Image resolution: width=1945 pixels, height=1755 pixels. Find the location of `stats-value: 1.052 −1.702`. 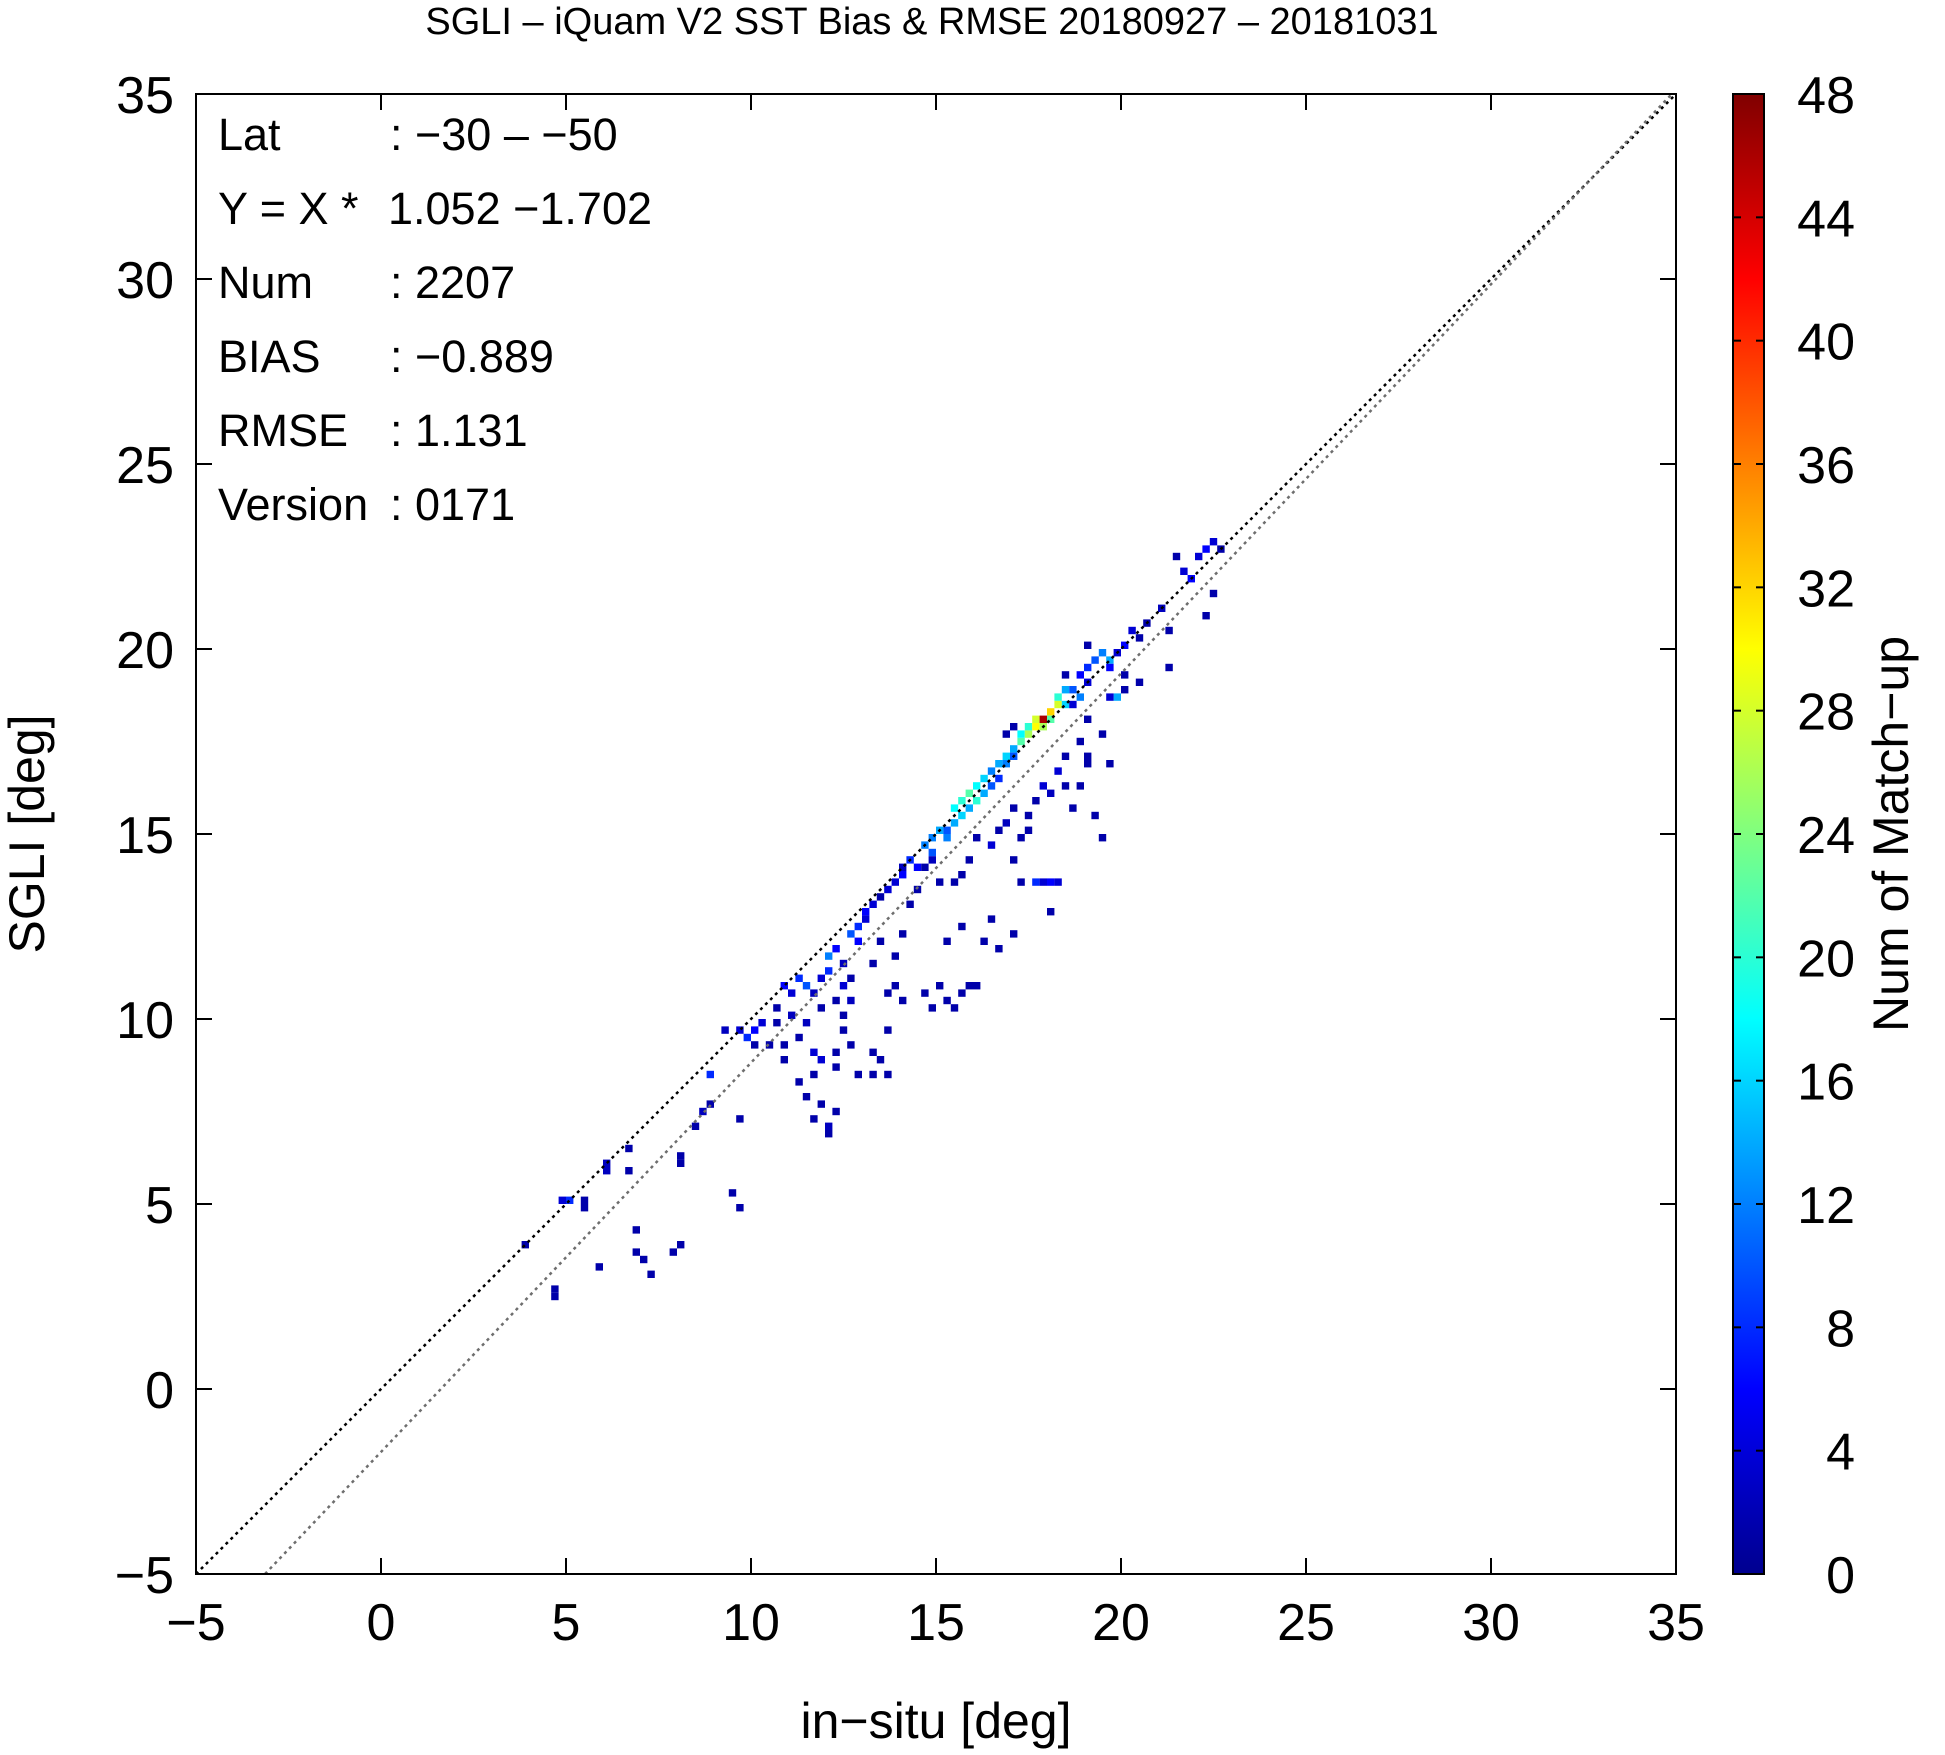

stats-value: 1.052 −1.702 is located at coordinates (520, 208).